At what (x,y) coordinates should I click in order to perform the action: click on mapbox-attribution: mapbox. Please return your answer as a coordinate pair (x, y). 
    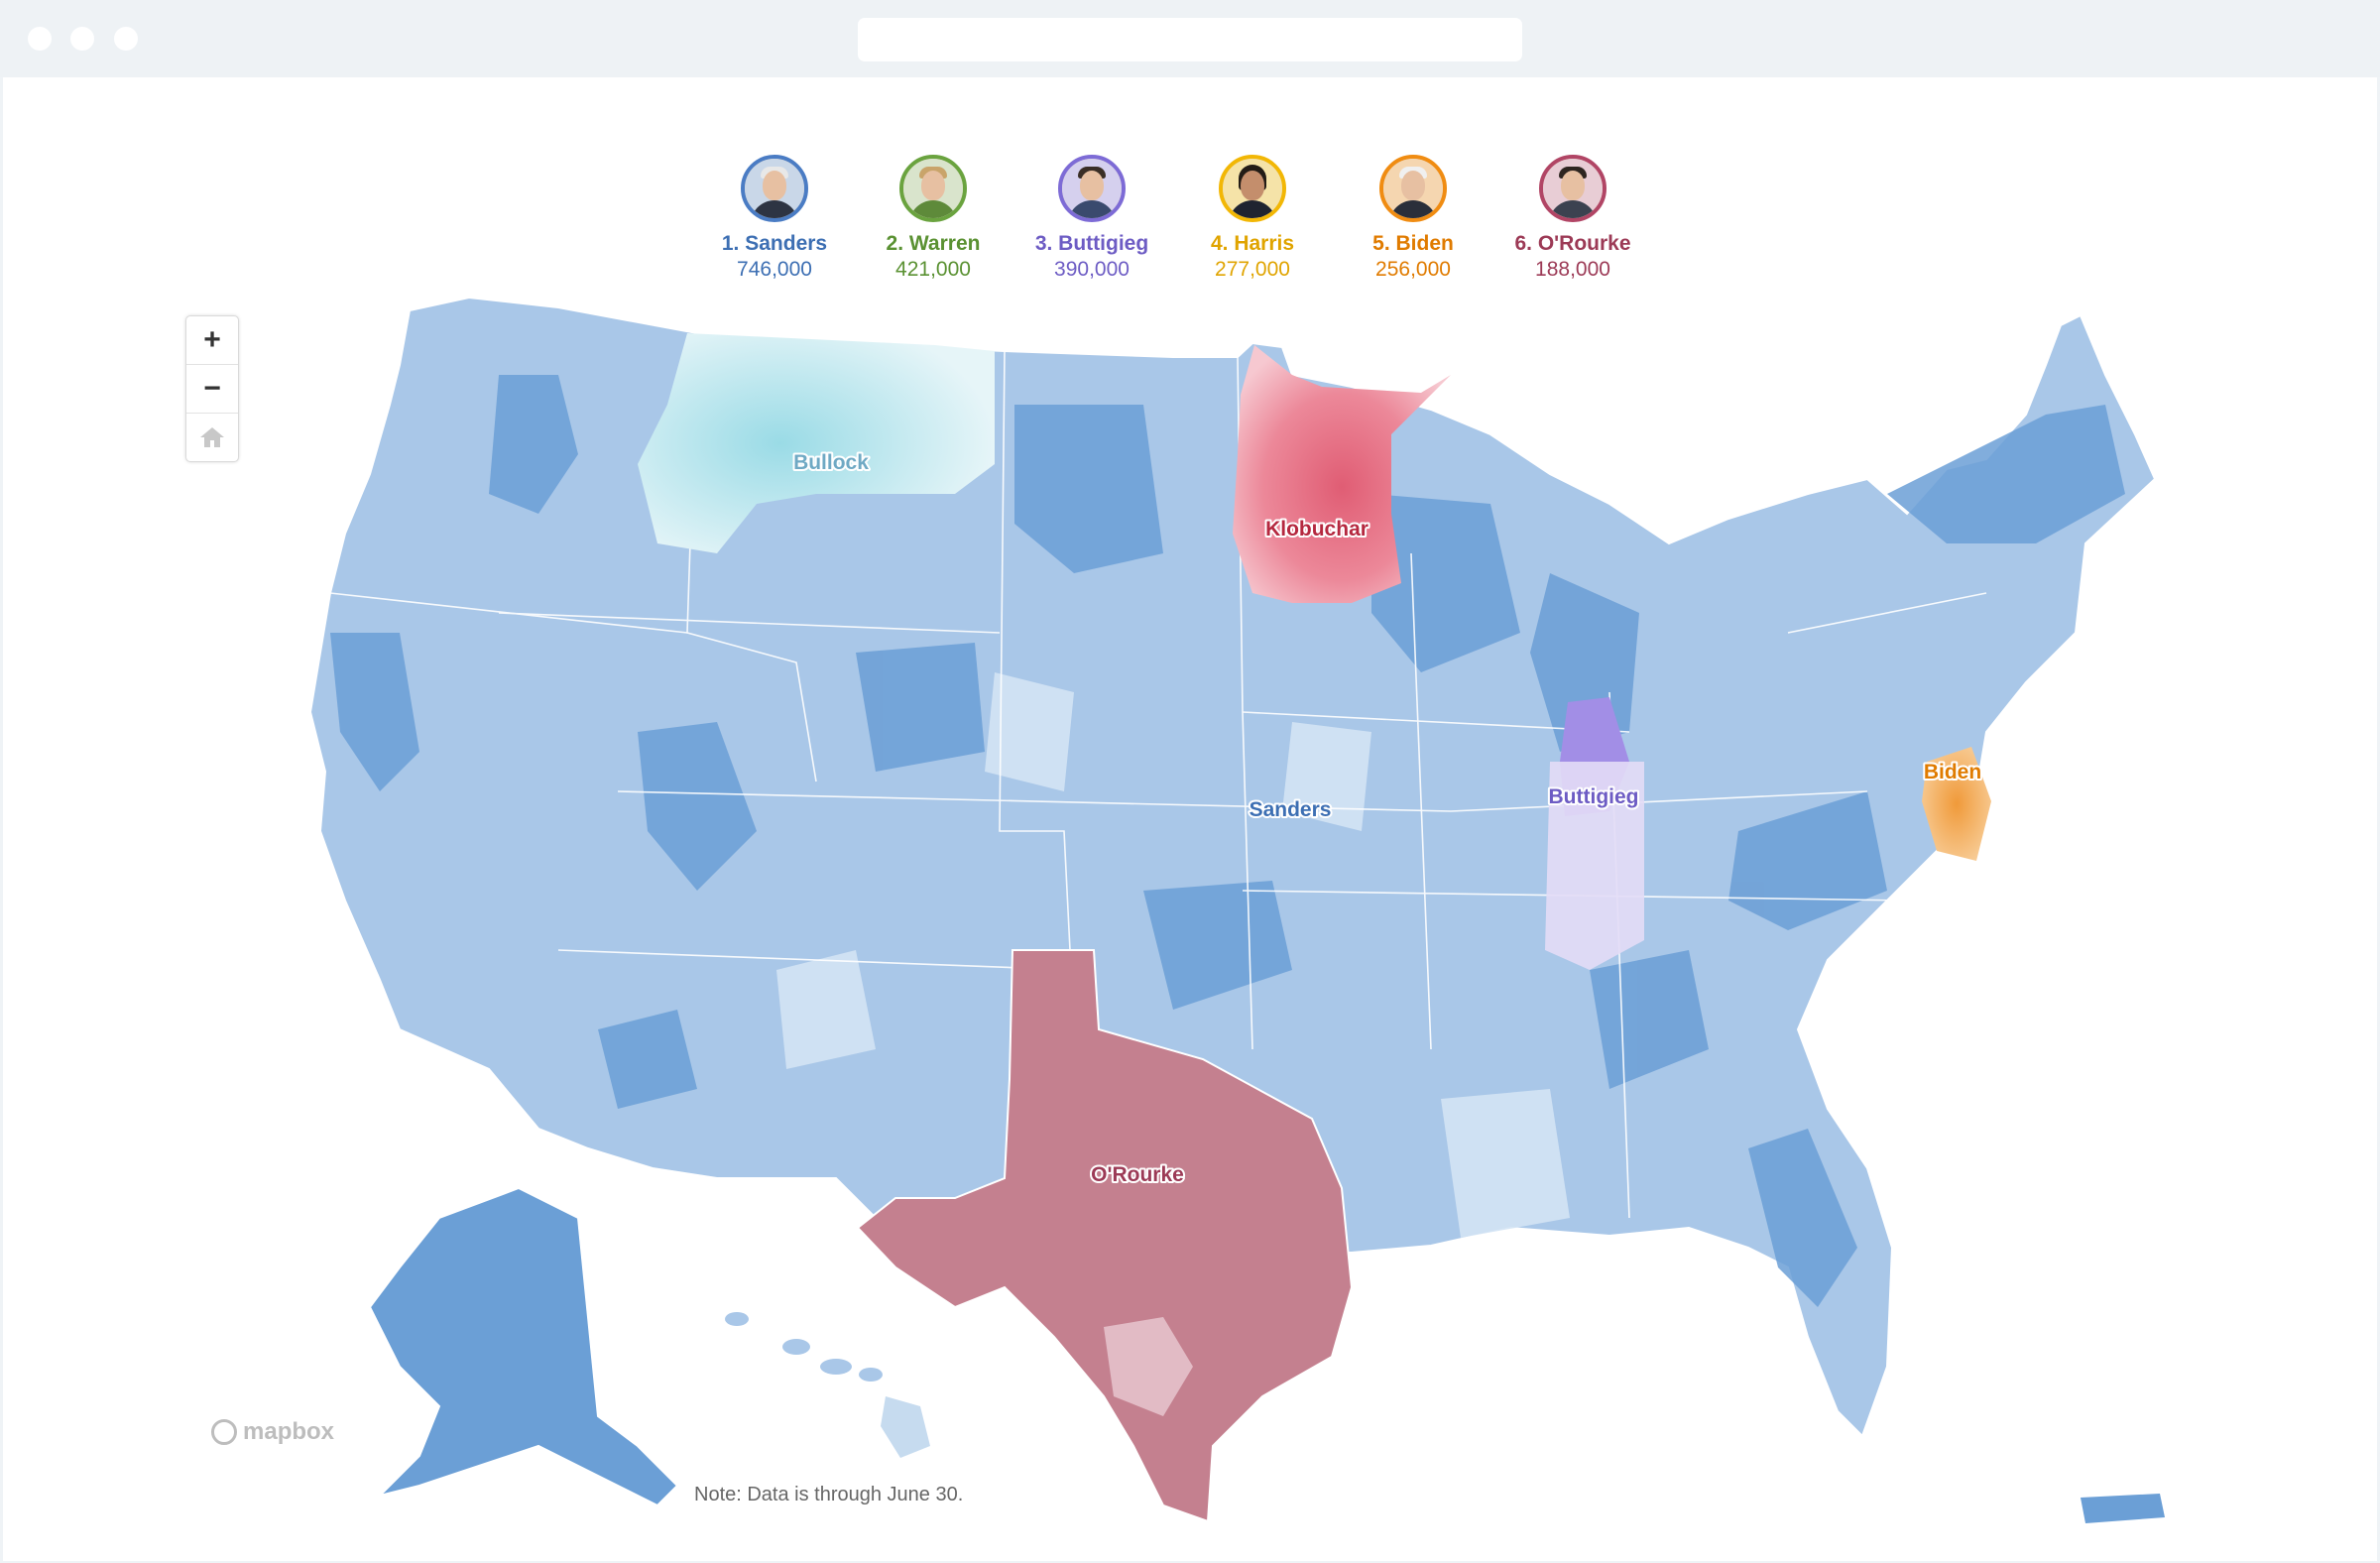
    Looking at the image, I should click on (272, 1432).